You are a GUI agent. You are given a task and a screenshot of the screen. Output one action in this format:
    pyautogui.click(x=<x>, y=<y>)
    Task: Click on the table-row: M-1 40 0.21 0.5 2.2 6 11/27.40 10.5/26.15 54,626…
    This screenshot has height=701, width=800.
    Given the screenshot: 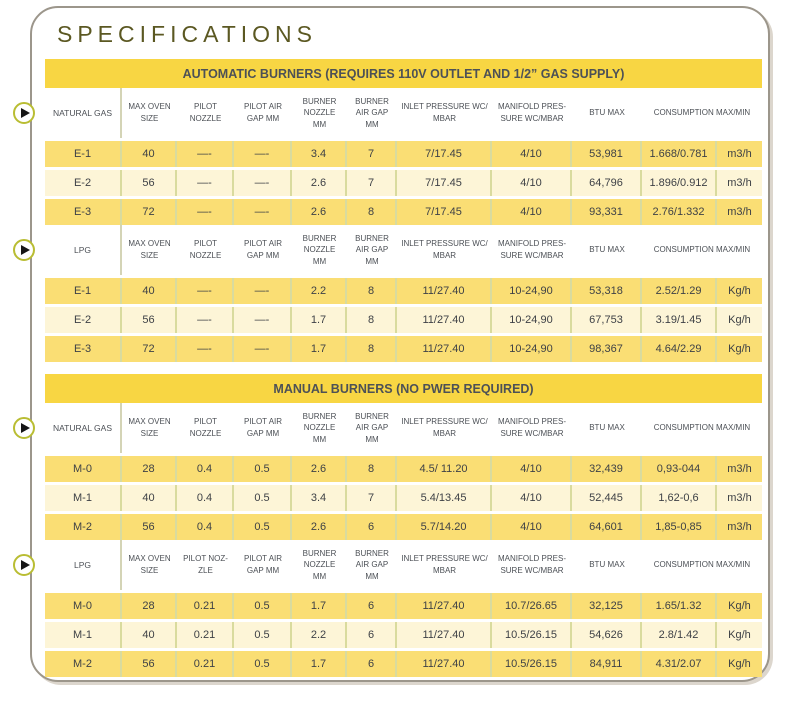 What is the action you would take?
    pyautogui.click(x=403, y=635)
    